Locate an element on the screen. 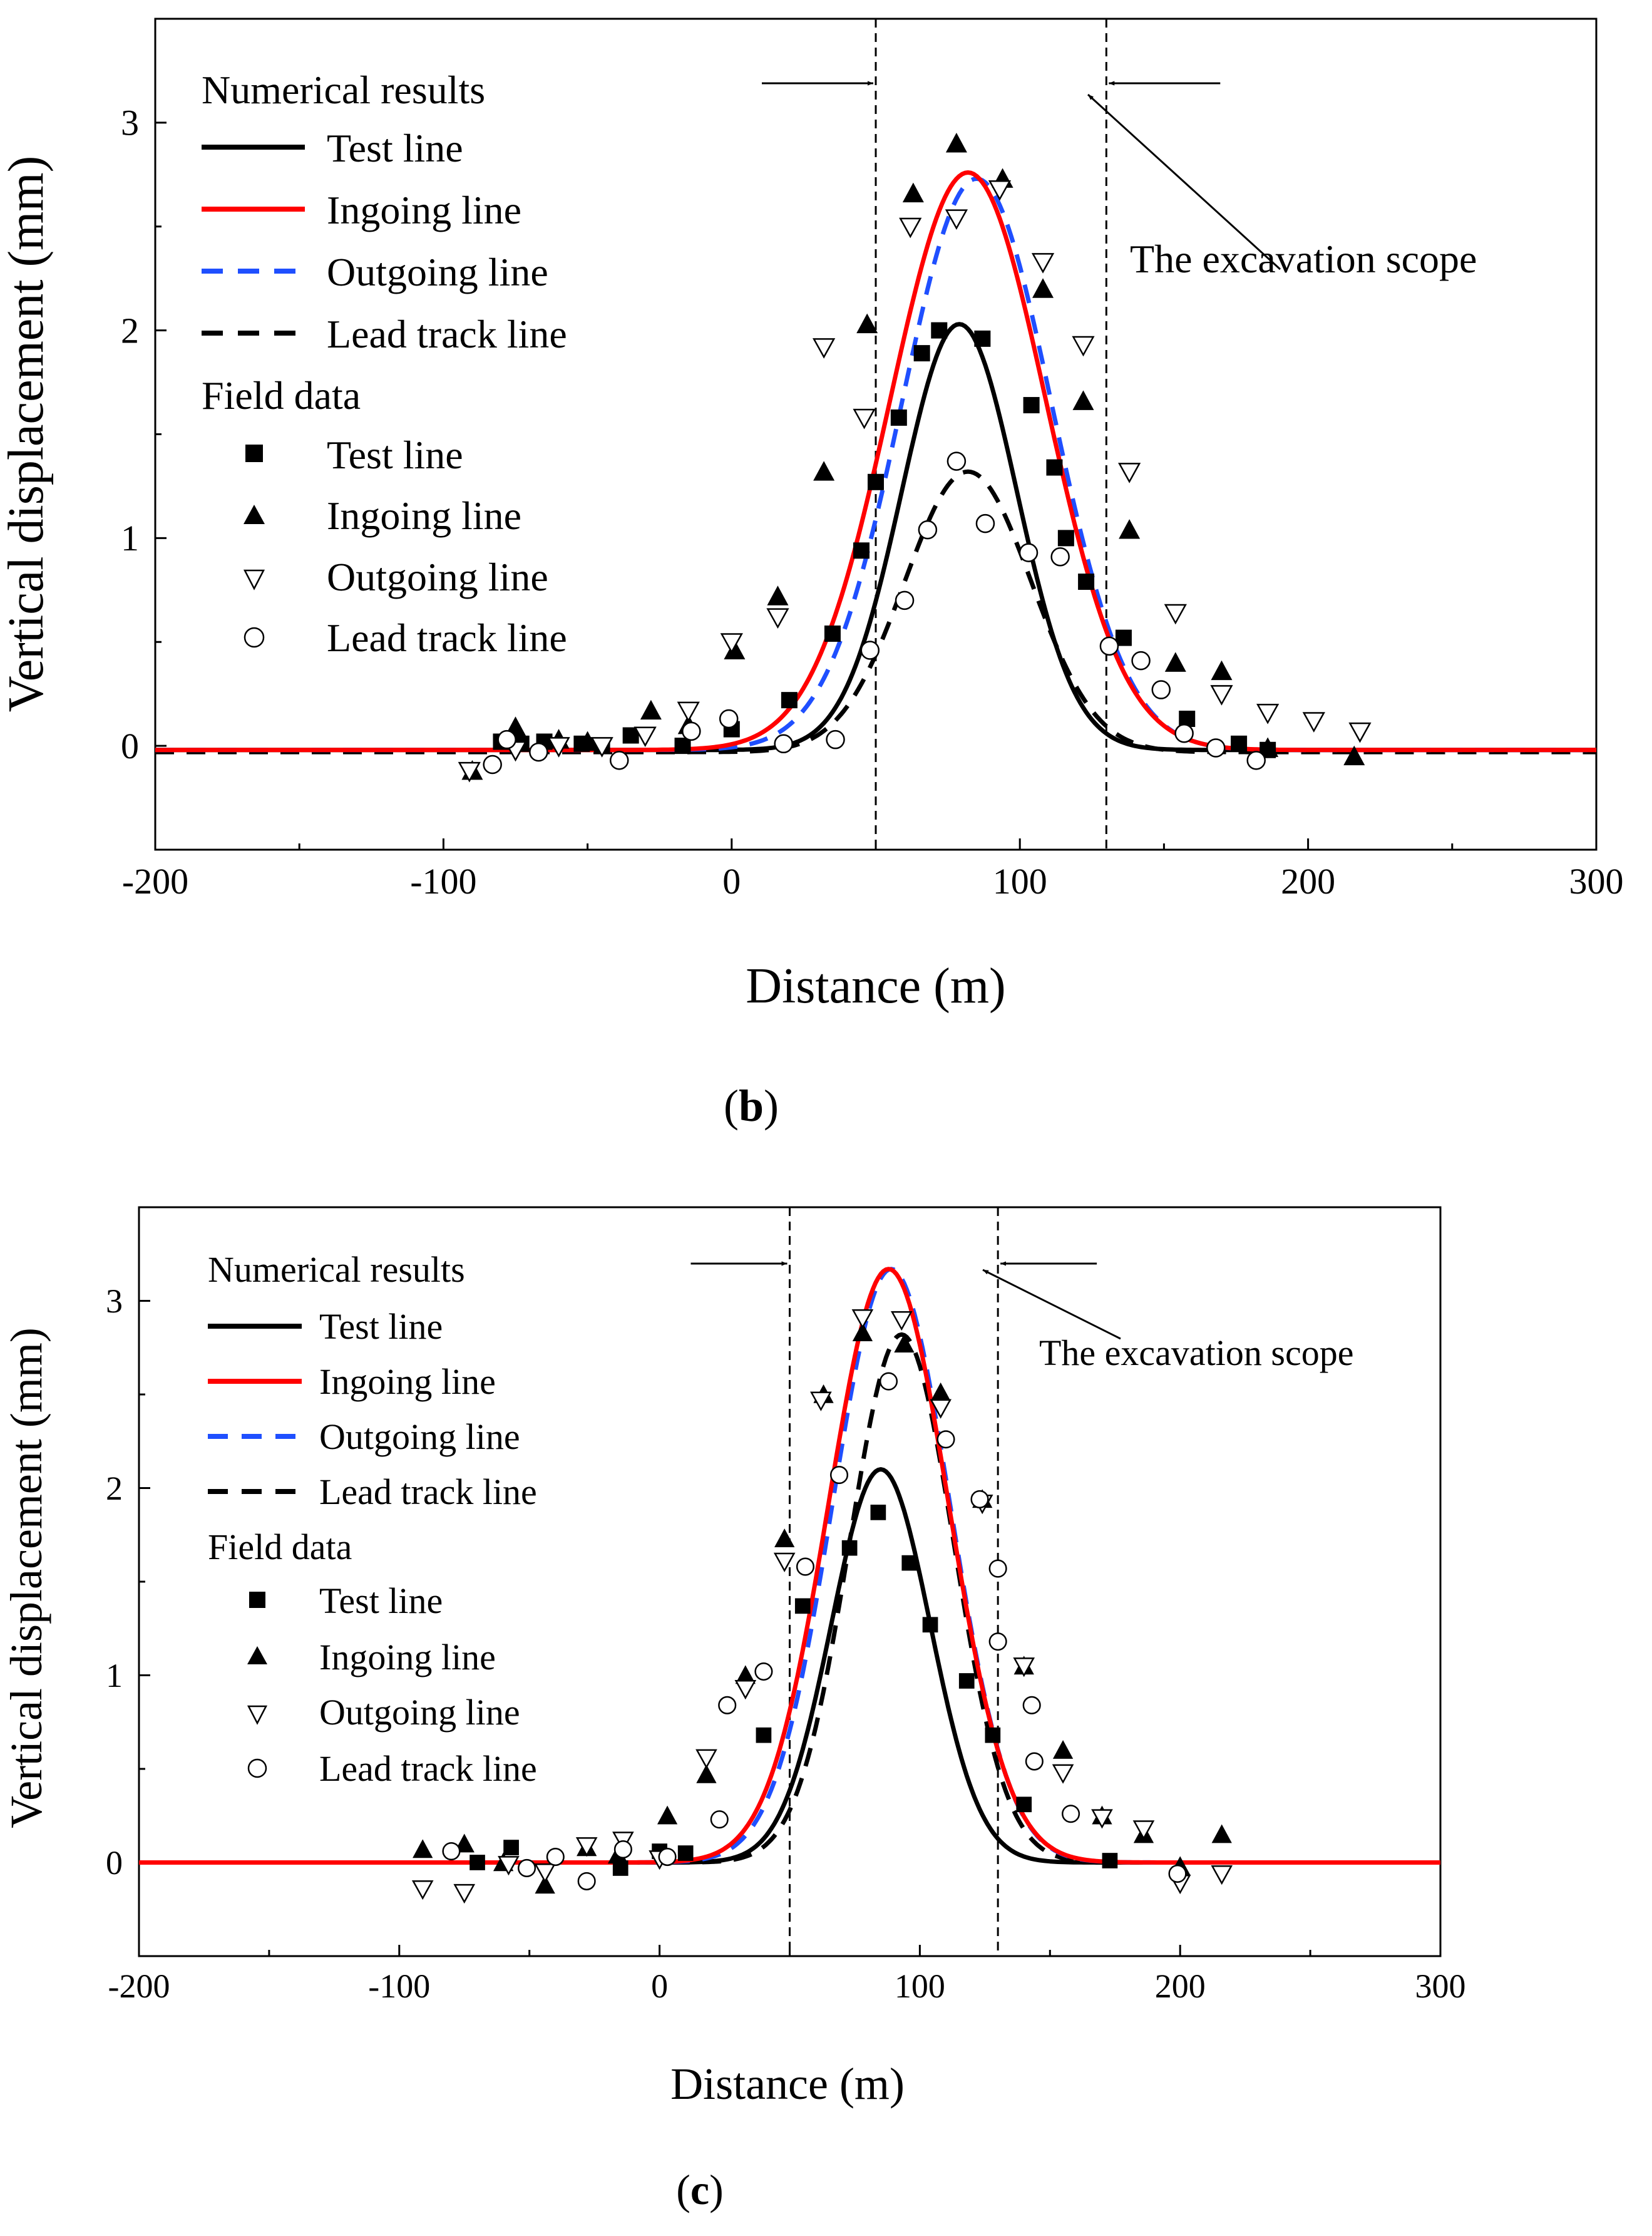 This screenshot has height=2236, width=1652. excavation-scope-label: The excavation scope is located at coordinates (1196, 1352).